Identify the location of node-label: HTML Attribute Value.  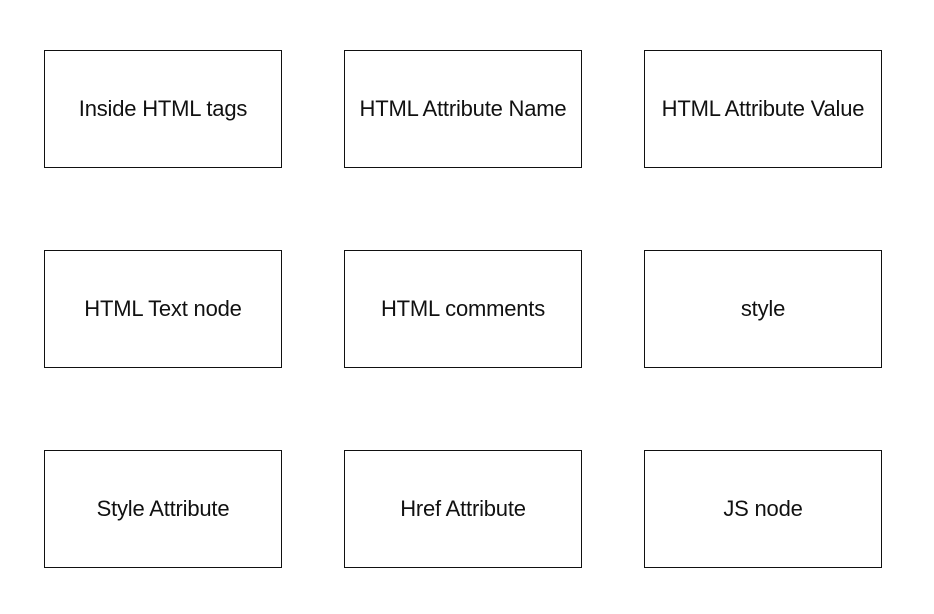
(763, 108).